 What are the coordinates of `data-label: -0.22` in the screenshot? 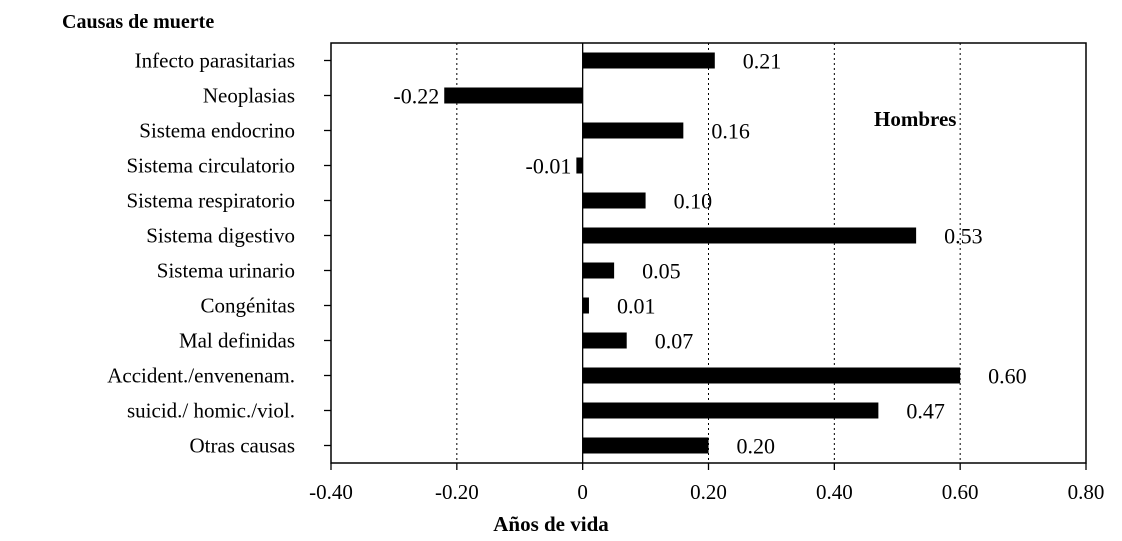 It's located at (416, 96).